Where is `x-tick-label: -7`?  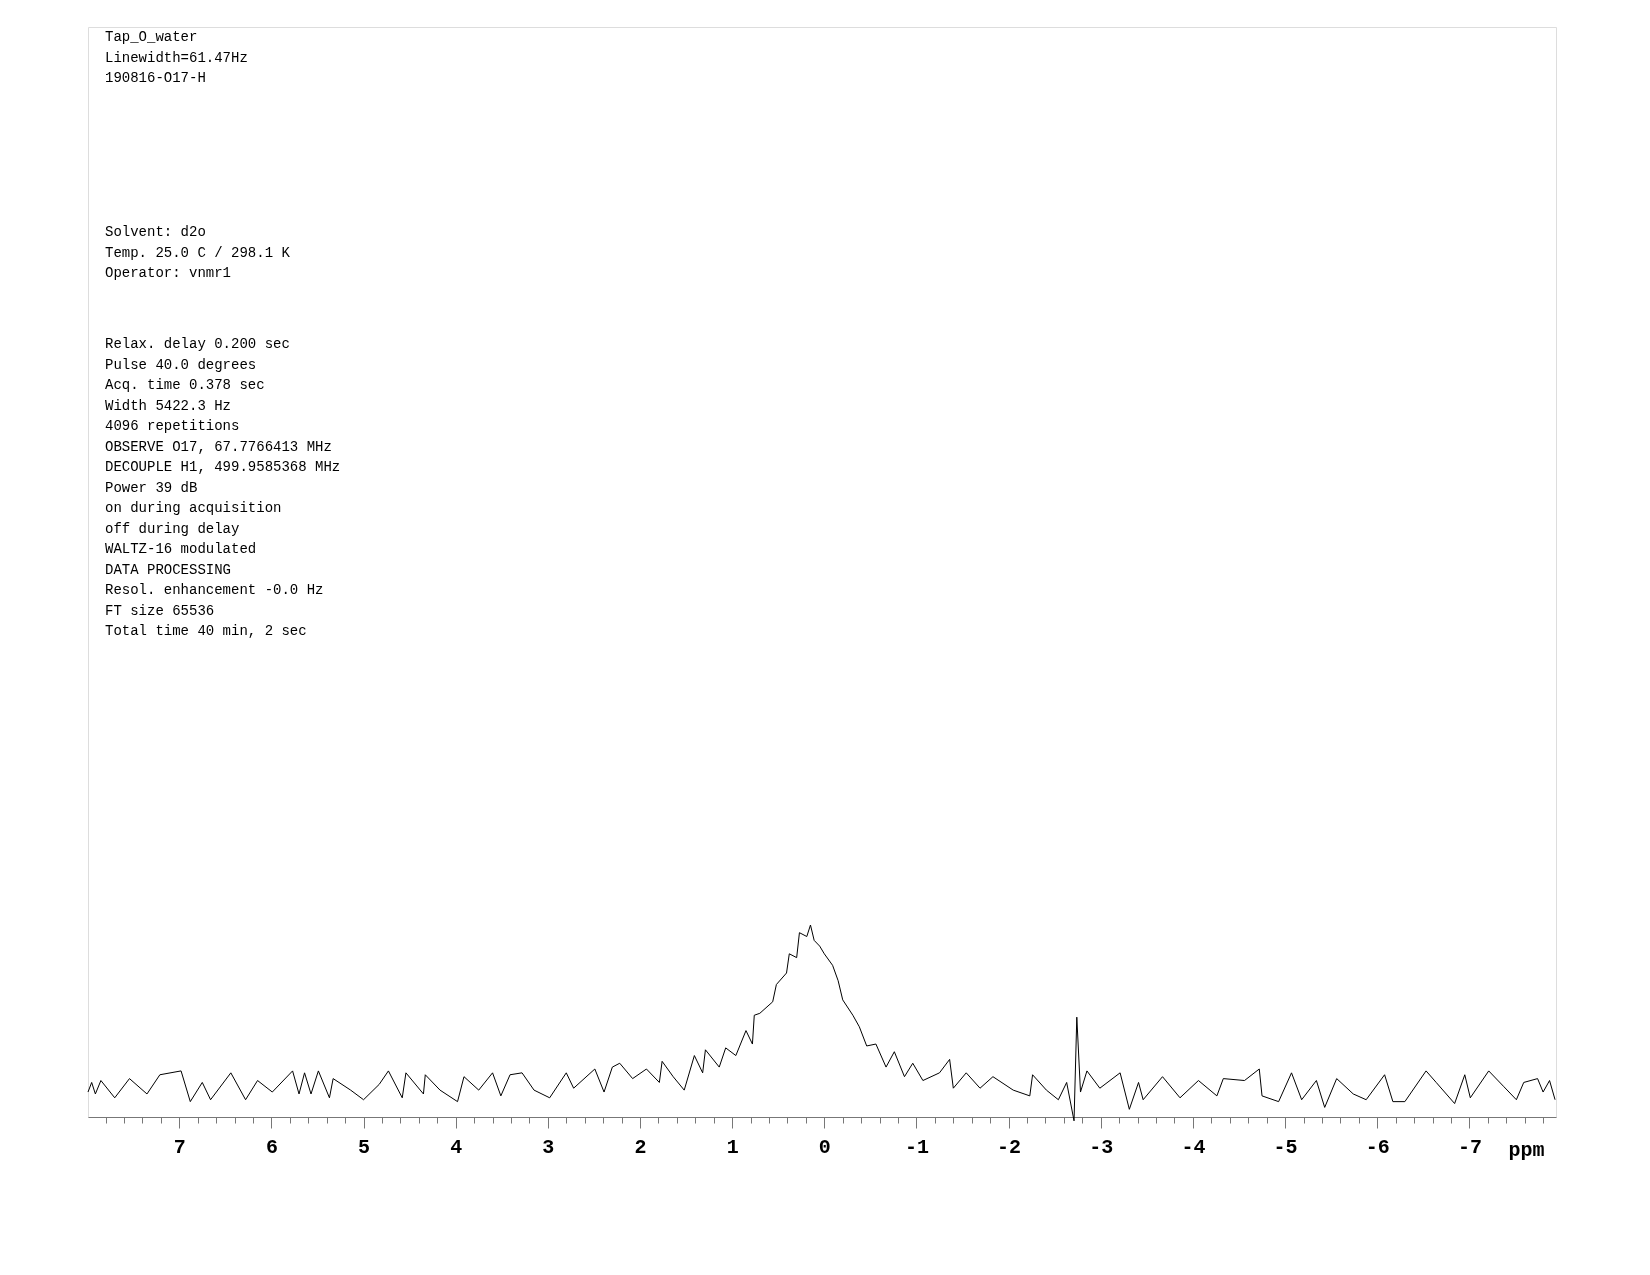 x-tick-label: -7 is located at coordinates (1469, 1147).